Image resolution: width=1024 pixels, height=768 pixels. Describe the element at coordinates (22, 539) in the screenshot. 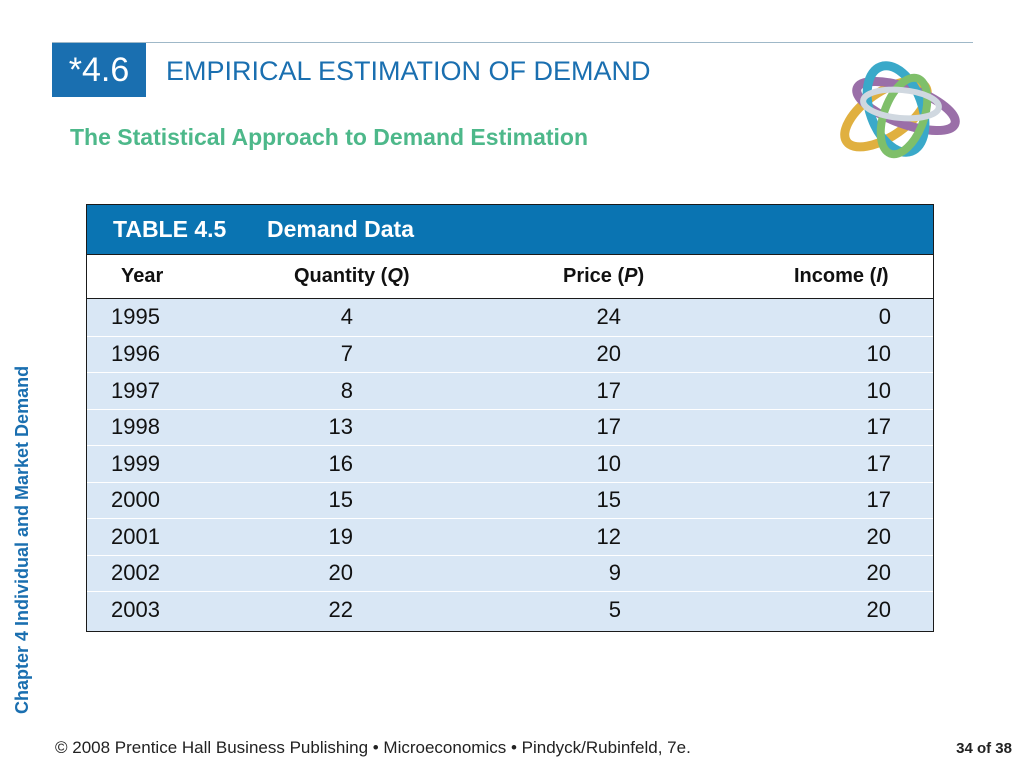

I see `chapter-side-label: Chapter 4 Individual and Market Demand` at that location.